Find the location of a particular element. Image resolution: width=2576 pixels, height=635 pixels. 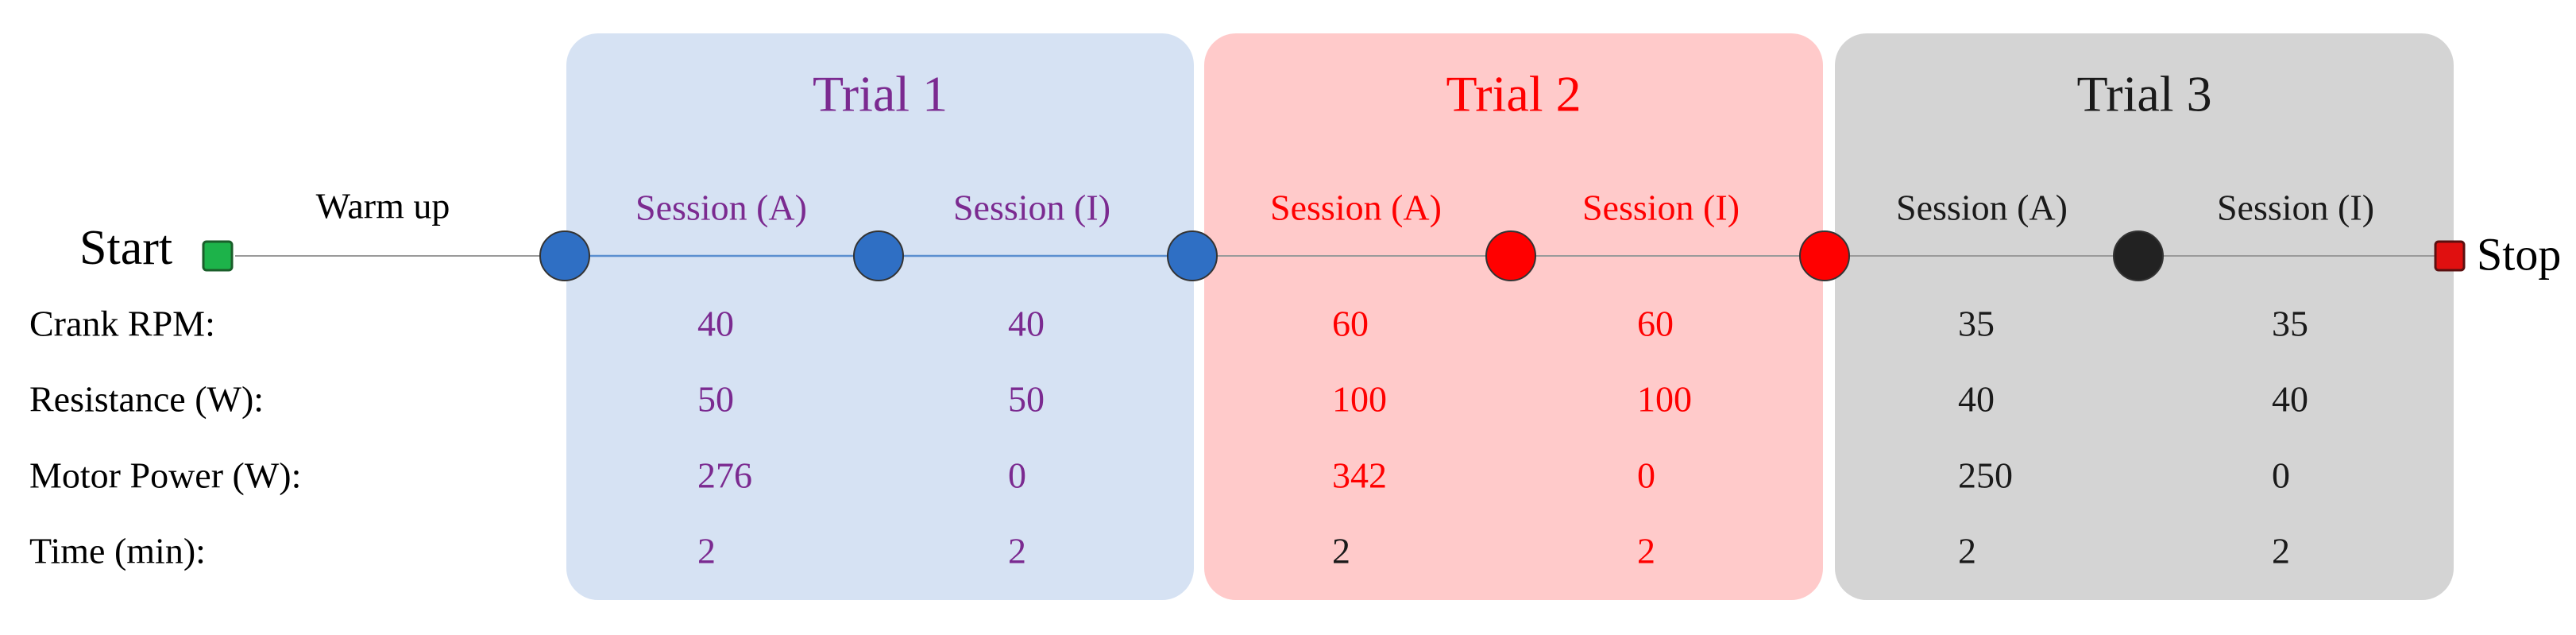

stop-label: Stop is located at coordinates (2519, 254).